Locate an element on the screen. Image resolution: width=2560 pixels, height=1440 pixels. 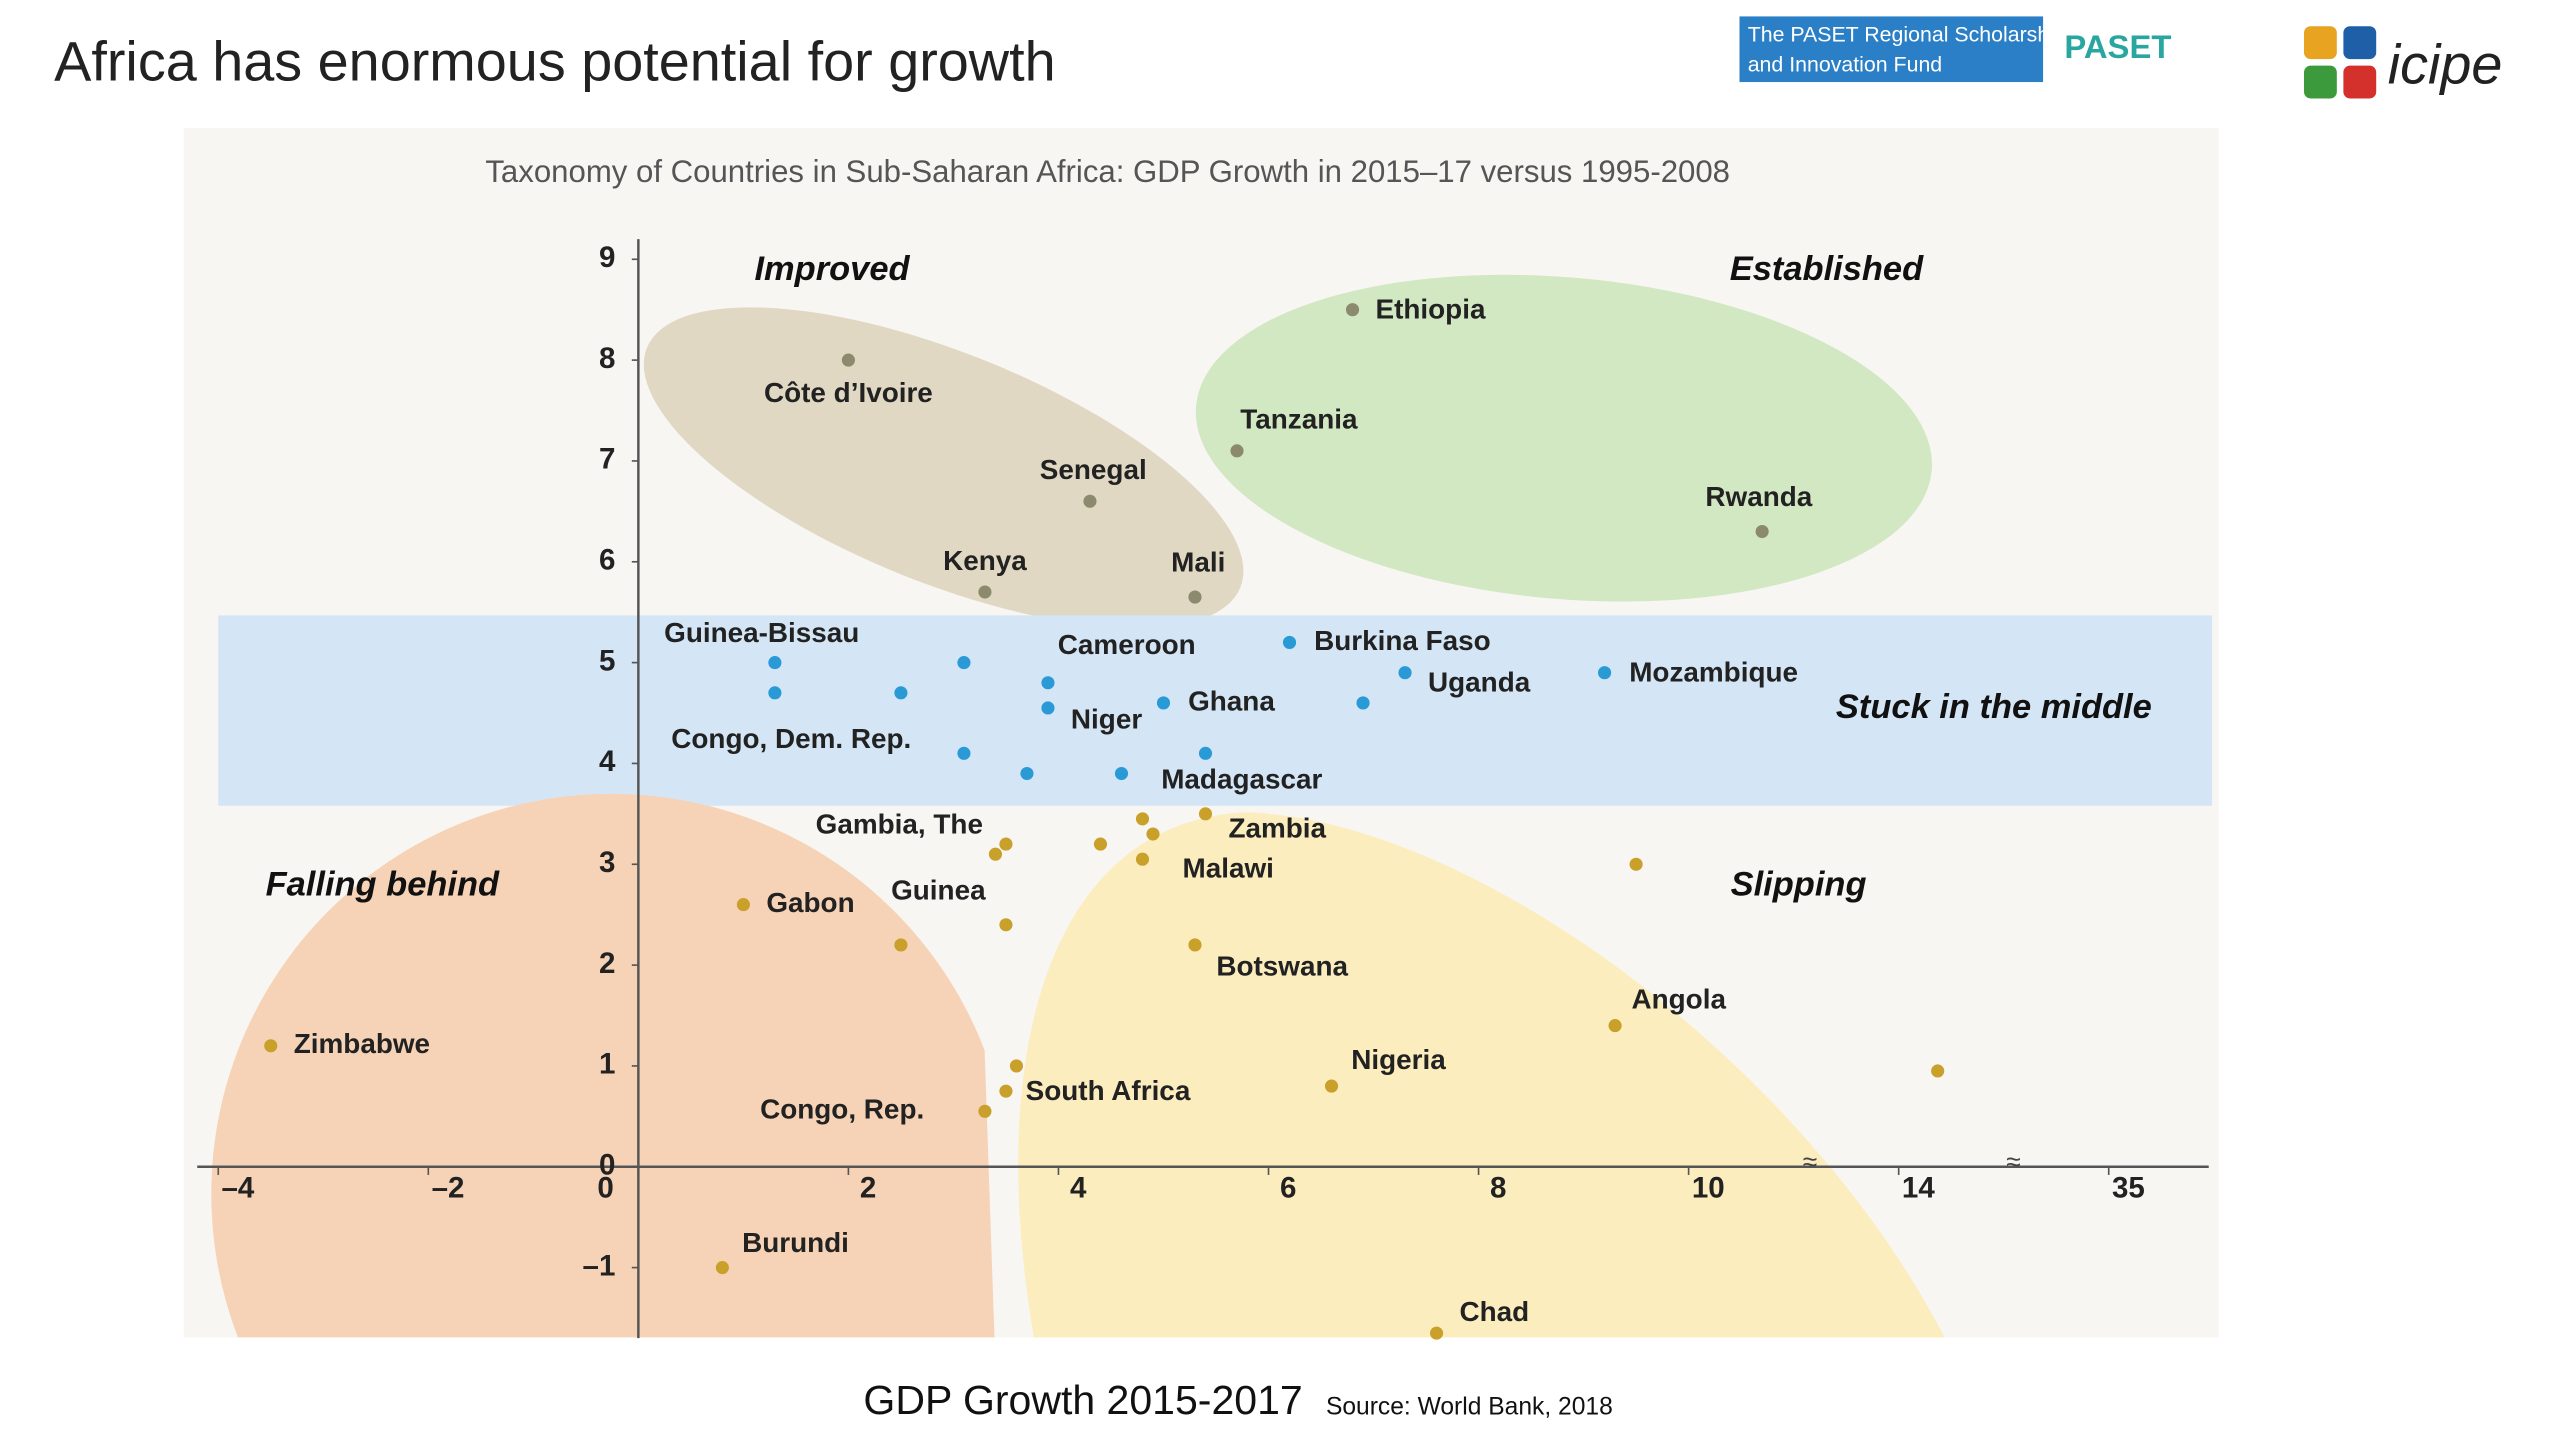
y-tick-label: 5 is located at coordinates (607, 660).